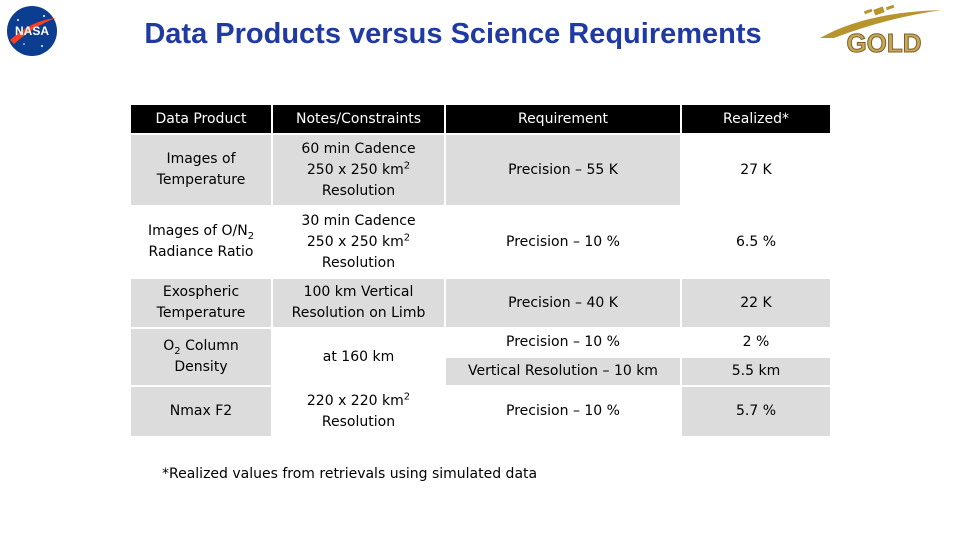 Image resolution: width=960 pixels, height=540 pixels. Describe the element at coordinates (755, 410) in the screenshot. I see `cell-realized: 5.7 %` at that location.